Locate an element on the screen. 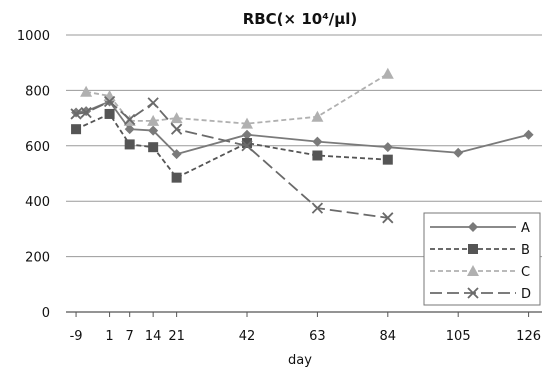  x-tick-label: 126 is located at coordinates (528, 336).